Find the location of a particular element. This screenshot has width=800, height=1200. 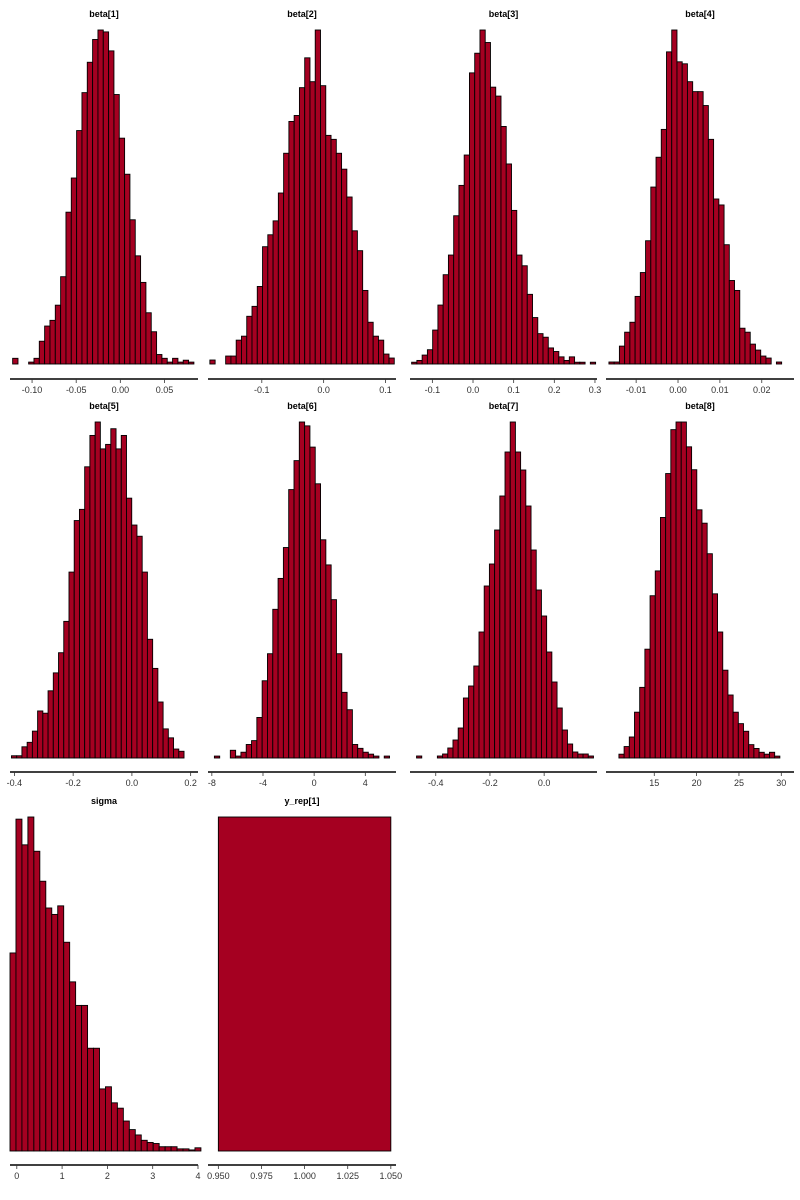

panel-title: beta[5] is located at coordinates (104, 406).